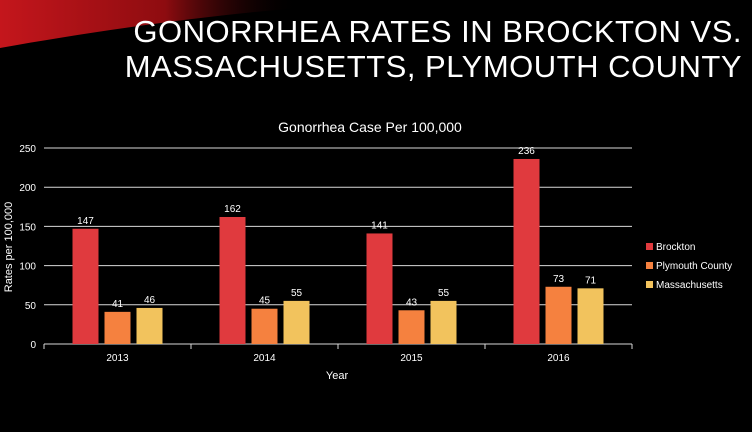 The height and width of the screenshot is (432, 752). What do you see at coordinates (526, 251) in the screenshot?
I see `bar-brockton-2016` at bounding box center [526, 251].